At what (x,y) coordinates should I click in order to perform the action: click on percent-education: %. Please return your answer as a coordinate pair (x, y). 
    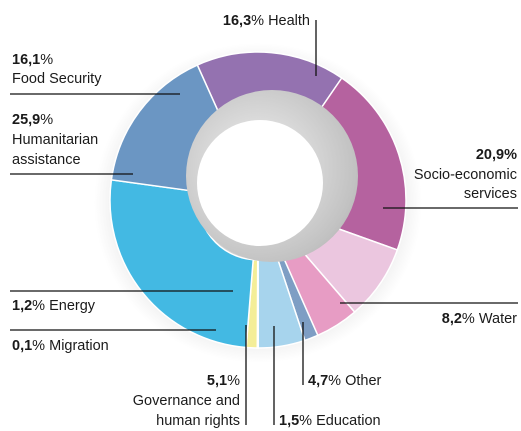
    Looking at the image, I should click on (305, 421).